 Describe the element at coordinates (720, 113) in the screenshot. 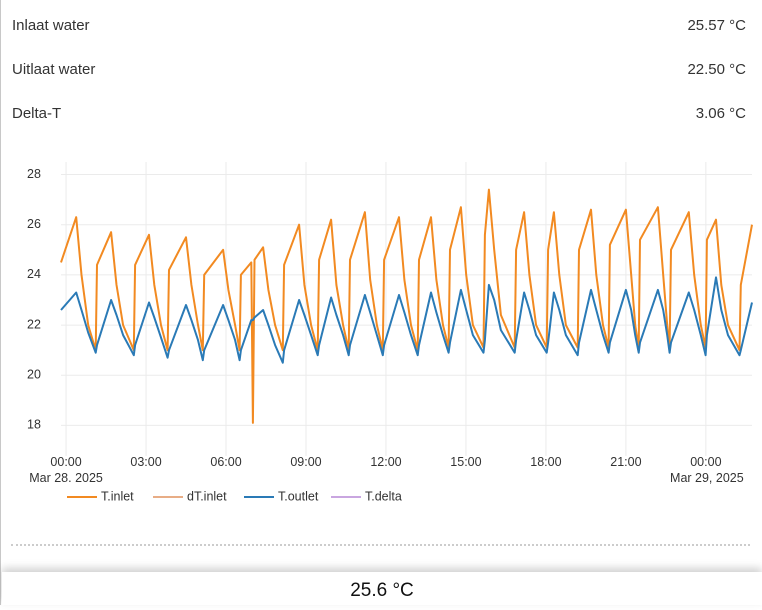

I see `row-value: 3.06 °C` at that location.